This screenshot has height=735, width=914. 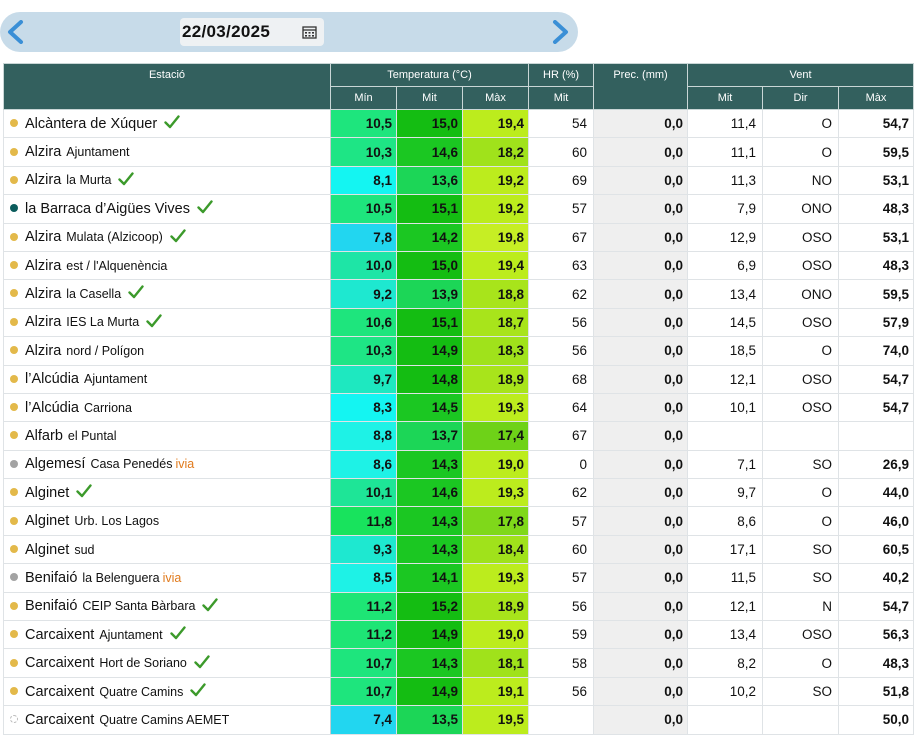 What do you see at coordinates (94, 294) in the screenshot?
I see `station-location: la Casella` at bounding box center [94, 294].